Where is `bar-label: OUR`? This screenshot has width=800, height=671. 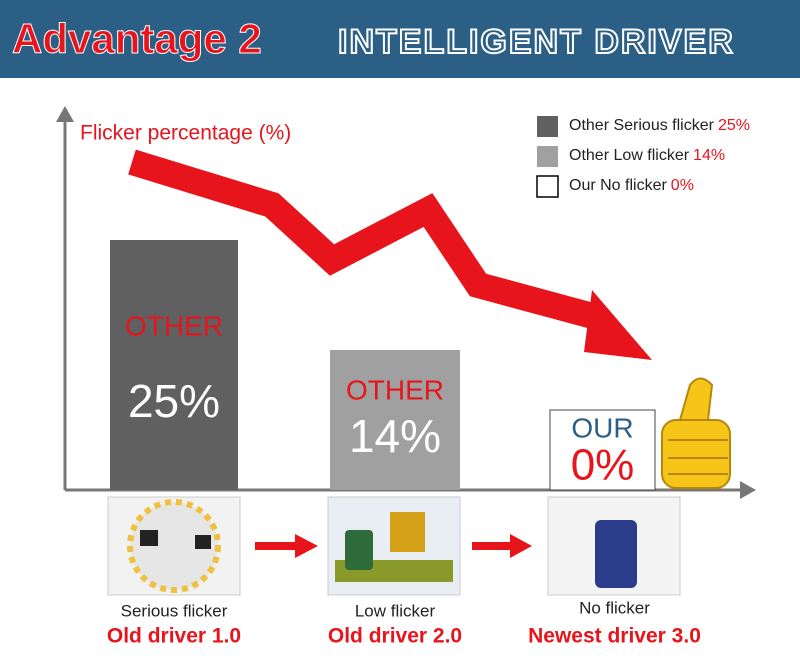 bar-label: OUR is located at coordinates (602, 427).